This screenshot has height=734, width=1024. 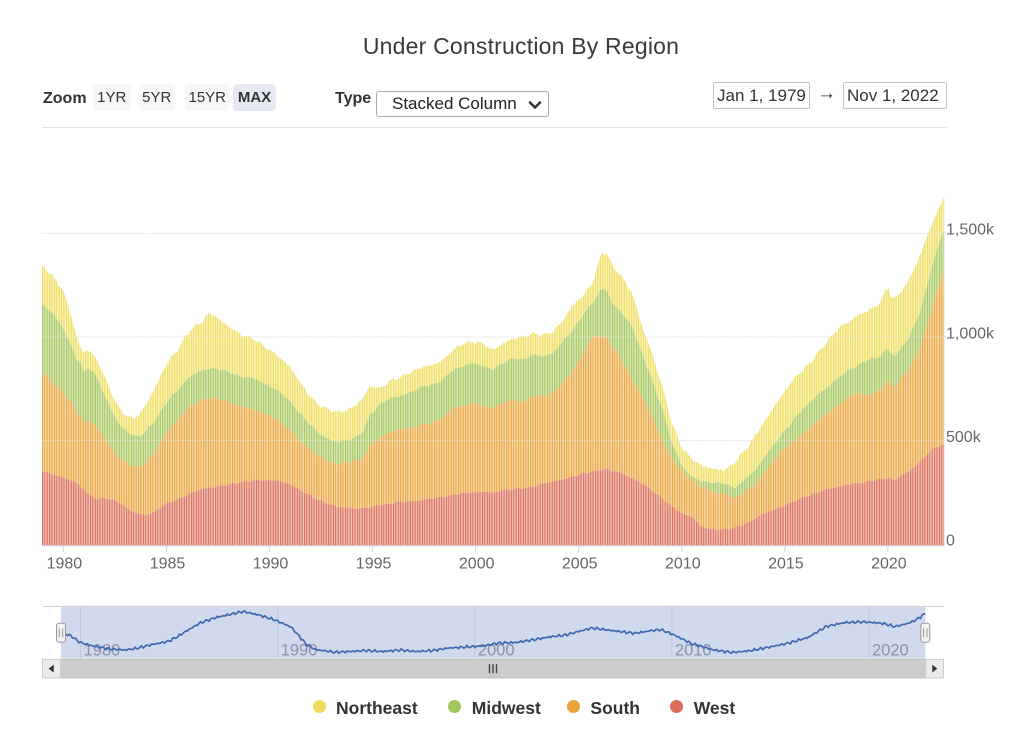 I want to click on svg-text: 2005, so click(x=580, y=564).